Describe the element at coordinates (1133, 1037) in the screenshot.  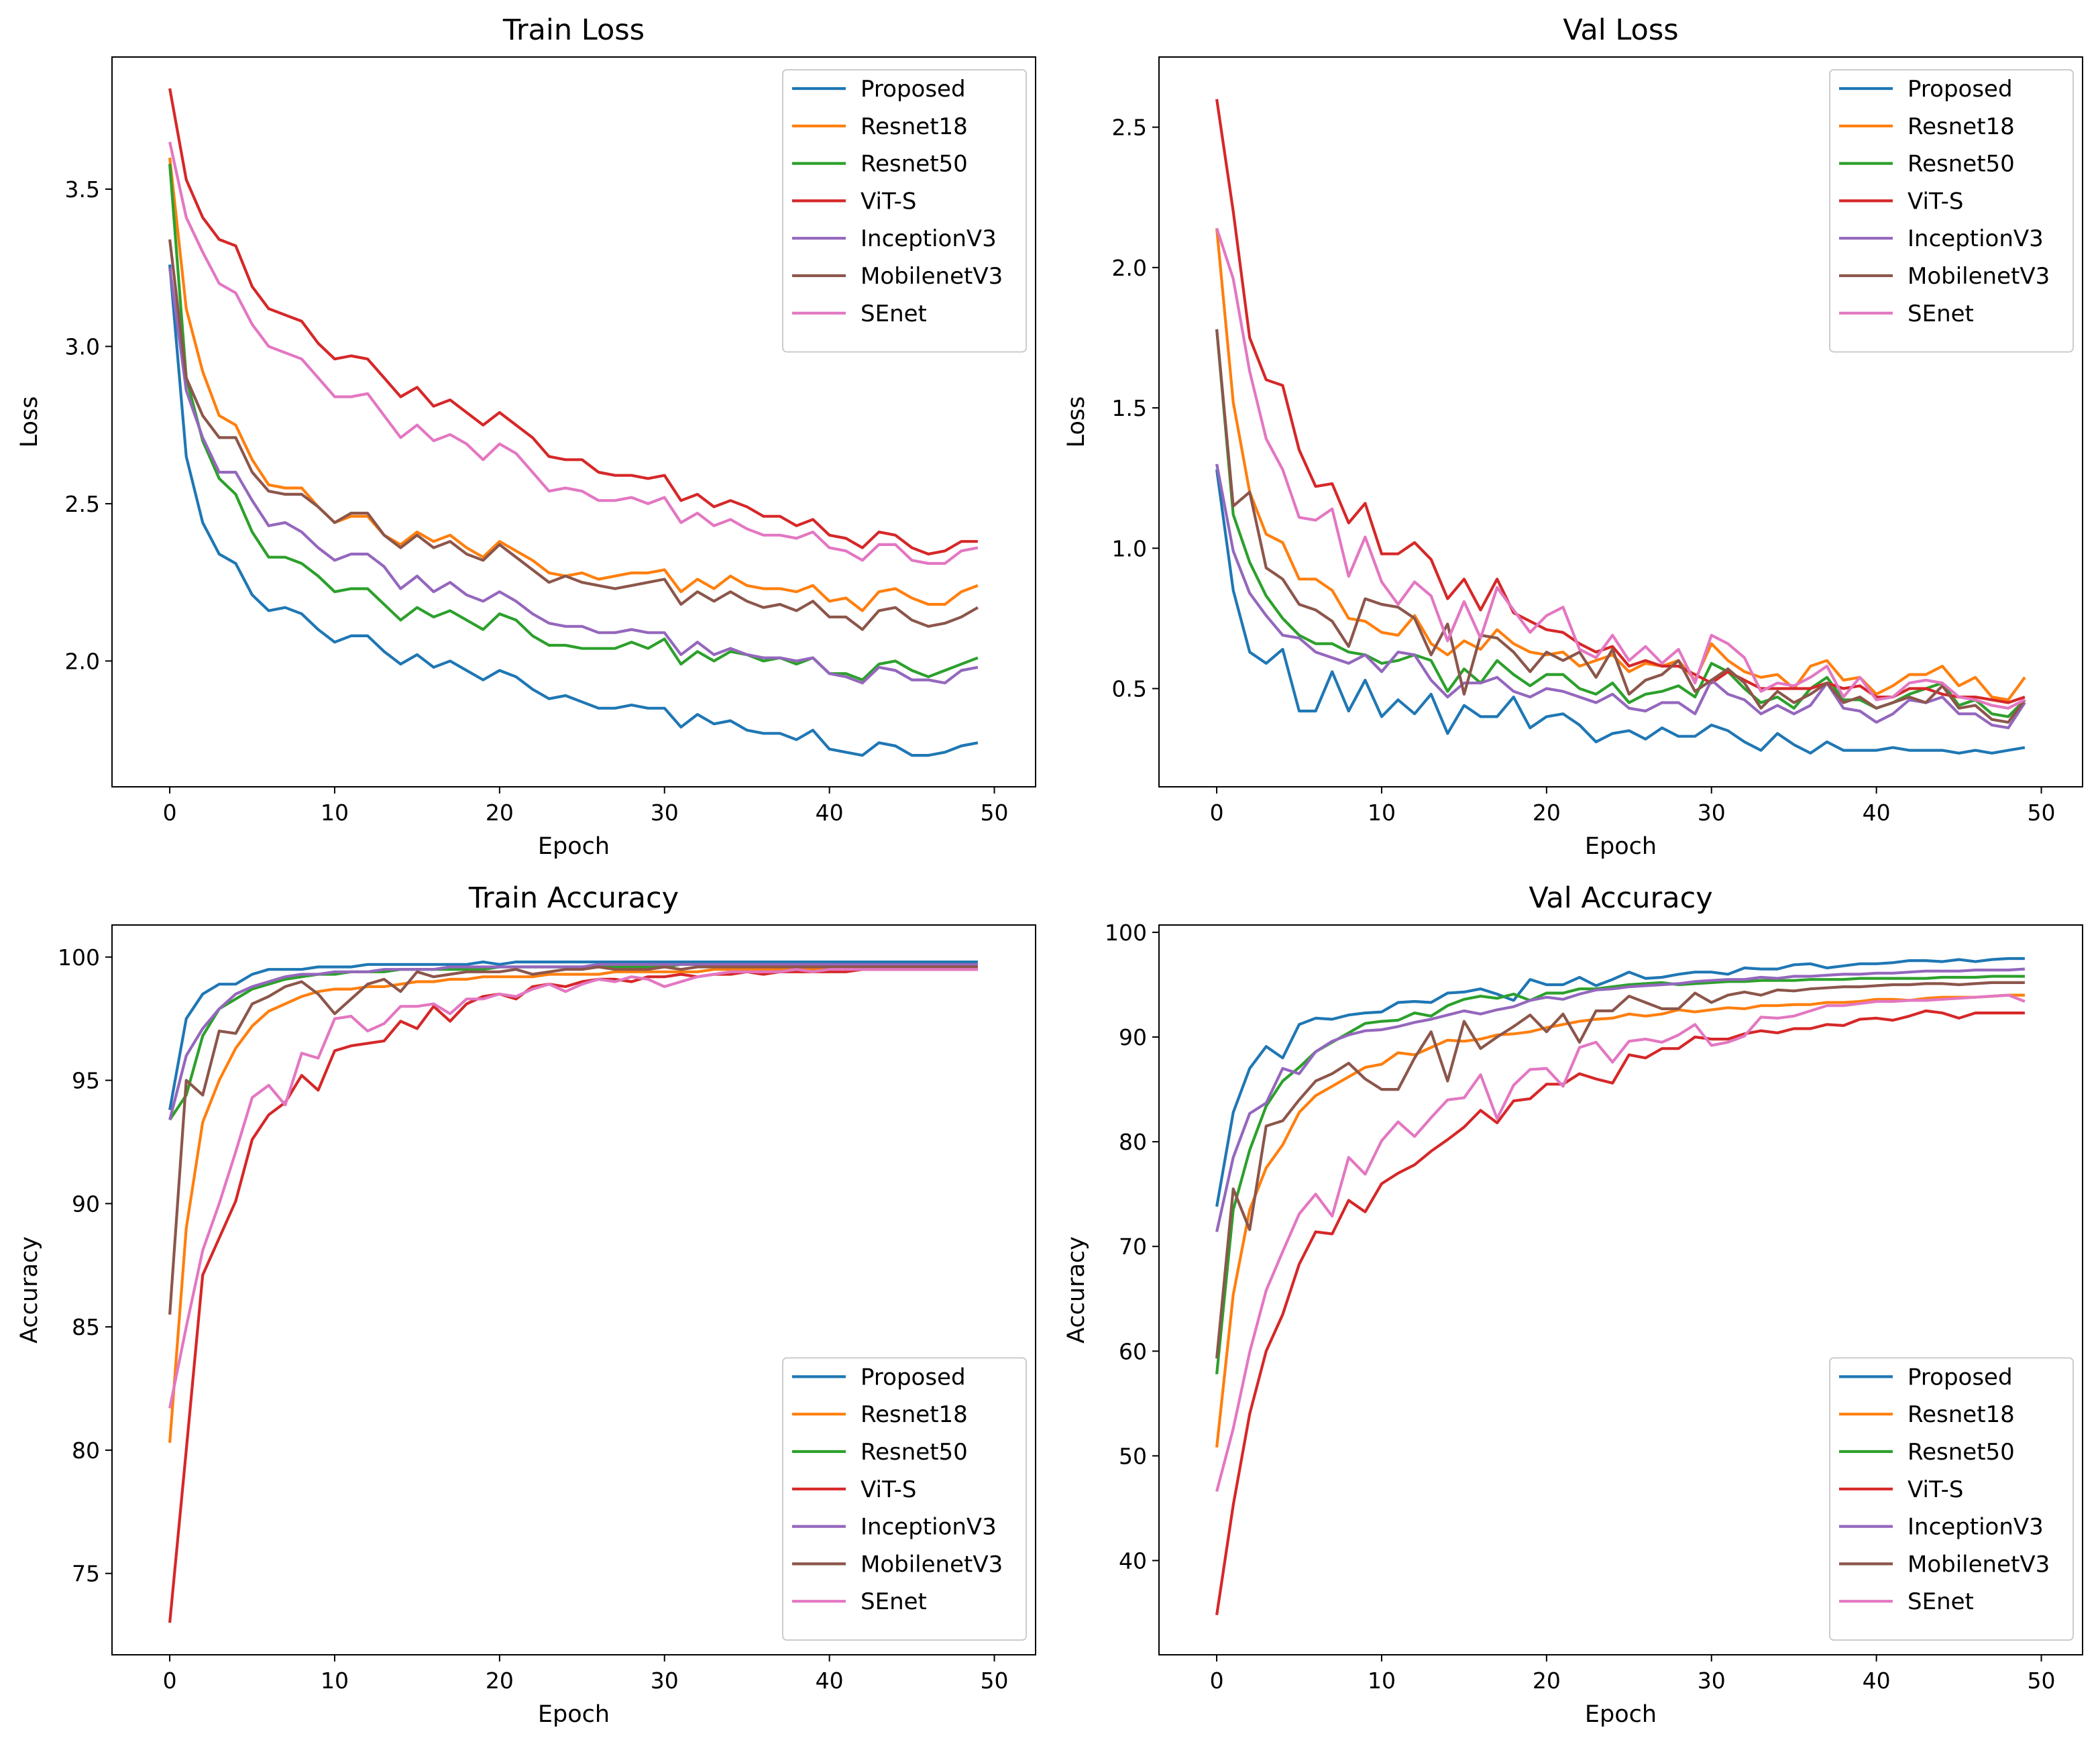
I see `y-tick-label: 90` at that location.